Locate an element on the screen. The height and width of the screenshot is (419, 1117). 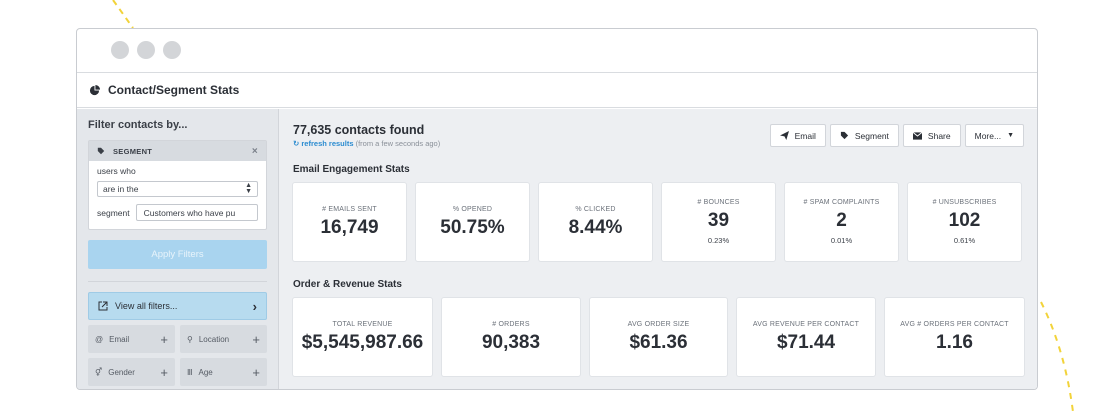
stat-value: $61.36 is located at coordinates (658, 342).